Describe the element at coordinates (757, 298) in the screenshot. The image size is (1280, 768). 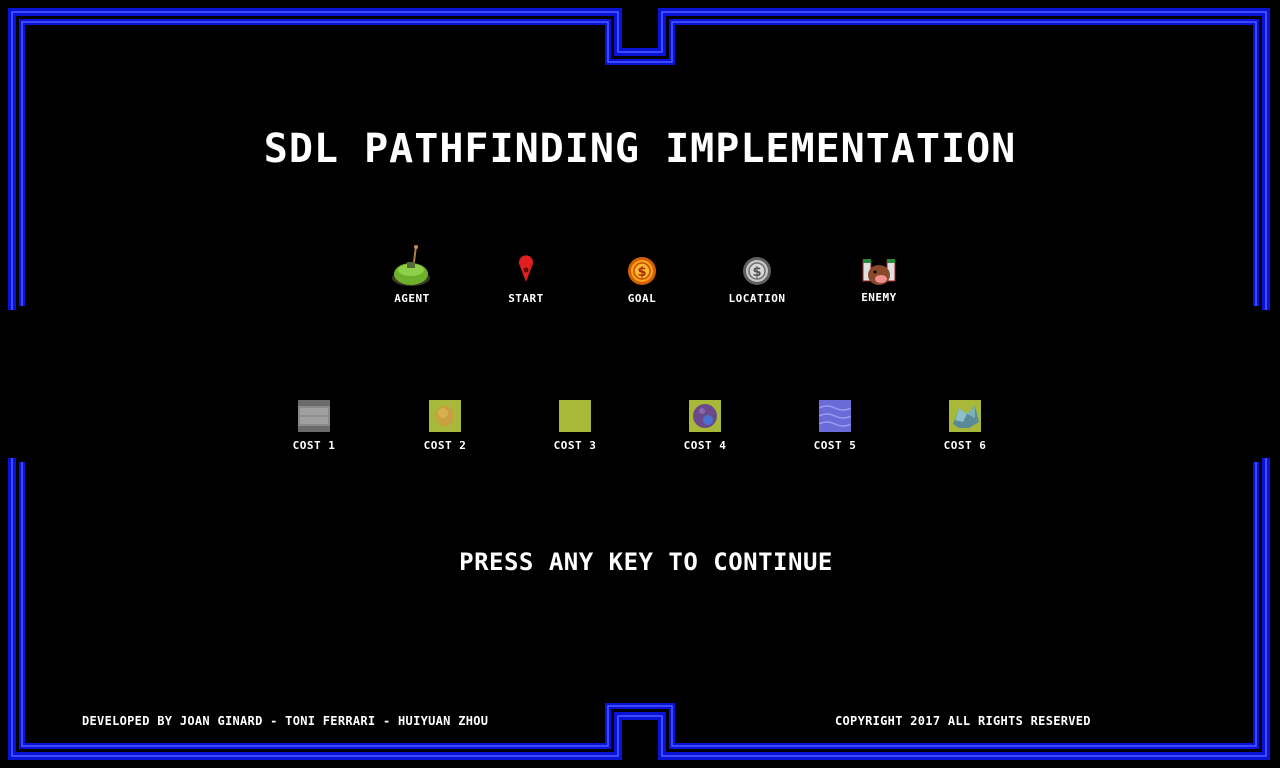
I see `legend-location-label: LOCATION` at that location.